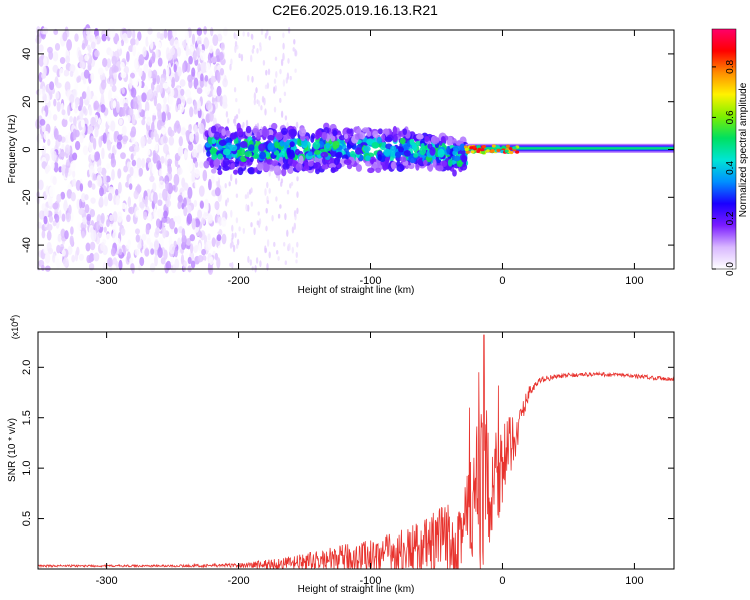 The height and width of the screenshot is (600, 750). Describe the element at coordinates (467, 152) in the screenshot. I see `spectrogram-tone-cell` at that location.